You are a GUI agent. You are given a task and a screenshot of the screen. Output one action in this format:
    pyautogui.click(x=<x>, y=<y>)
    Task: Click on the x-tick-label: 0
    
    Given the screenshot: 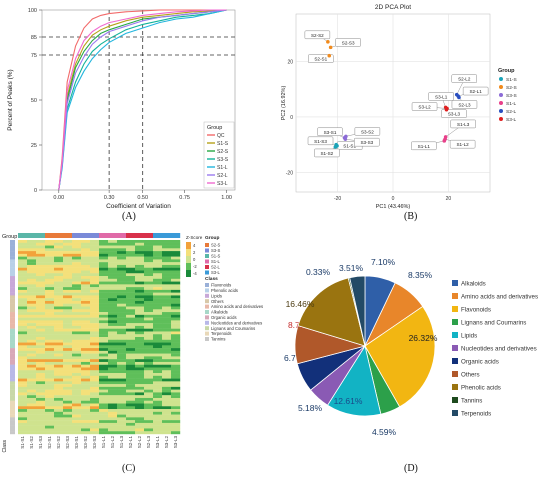 What is the action you would take?
    pyautogui.click(x=393, y=199)
    